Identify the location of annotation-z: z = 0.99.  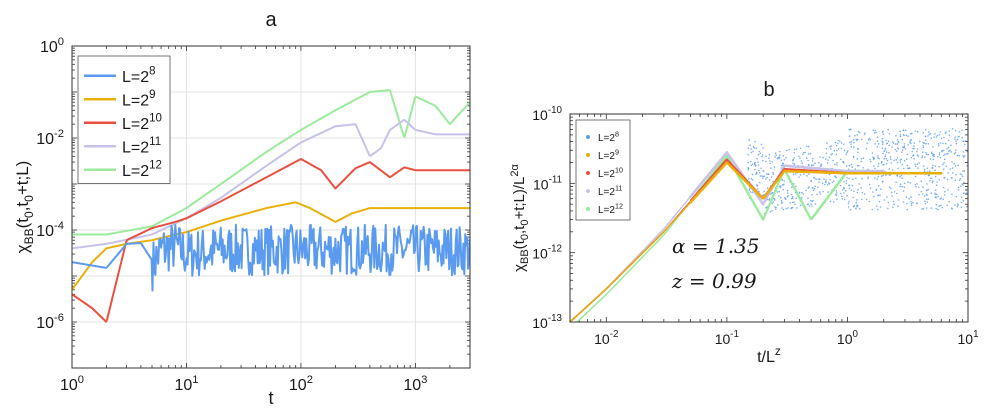
(714, 281).